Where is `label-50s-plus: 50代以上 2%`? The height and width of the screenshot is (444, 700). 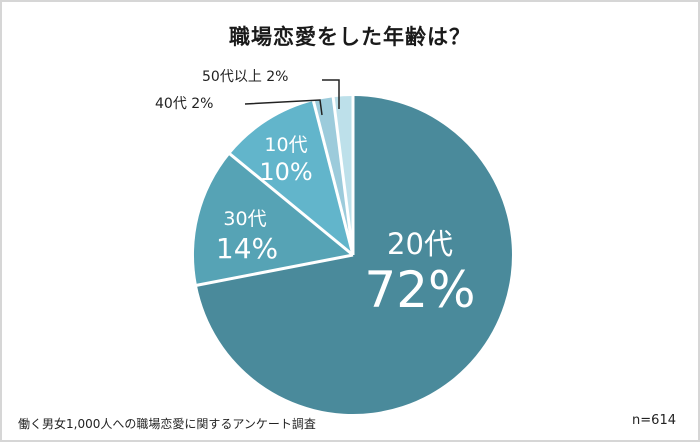
label-50s-plus: 50代以上 2% is located at coordinates (245, 77).